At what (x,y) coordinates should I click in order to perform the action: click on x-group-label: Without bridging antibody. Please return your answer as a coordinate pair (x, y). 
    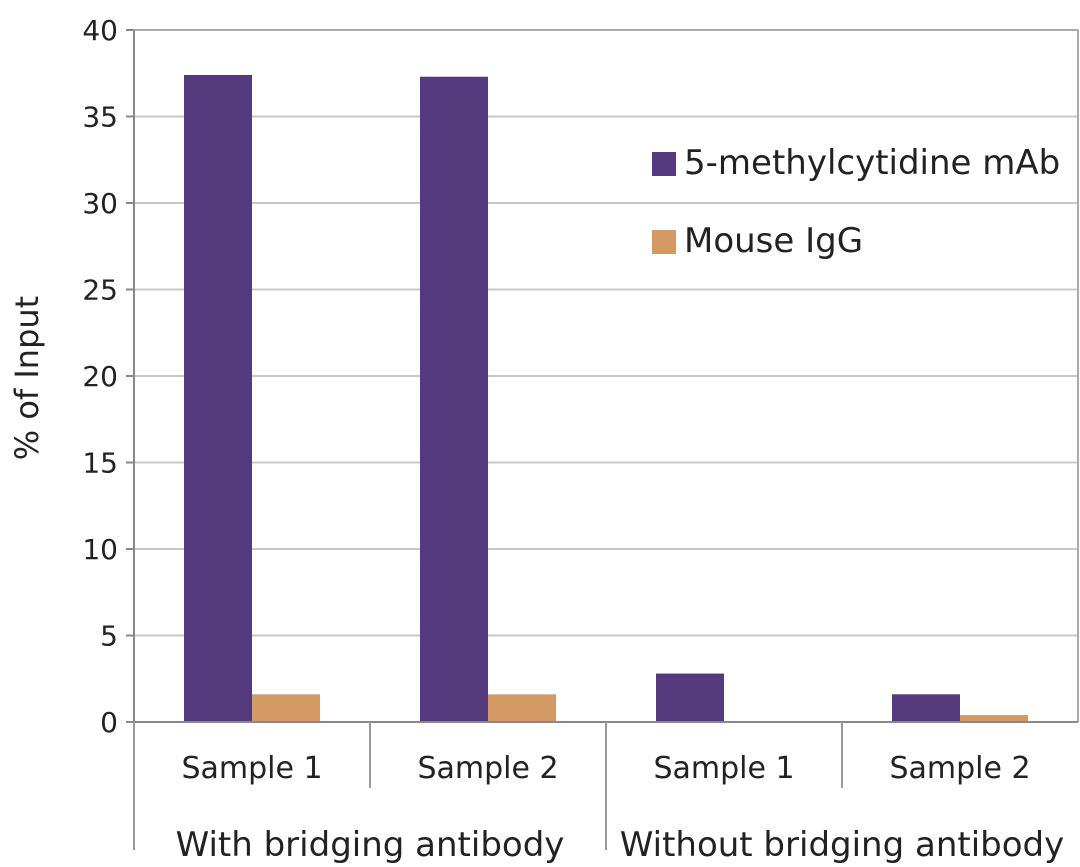
    Looking at the image, I should click on (842, 845).